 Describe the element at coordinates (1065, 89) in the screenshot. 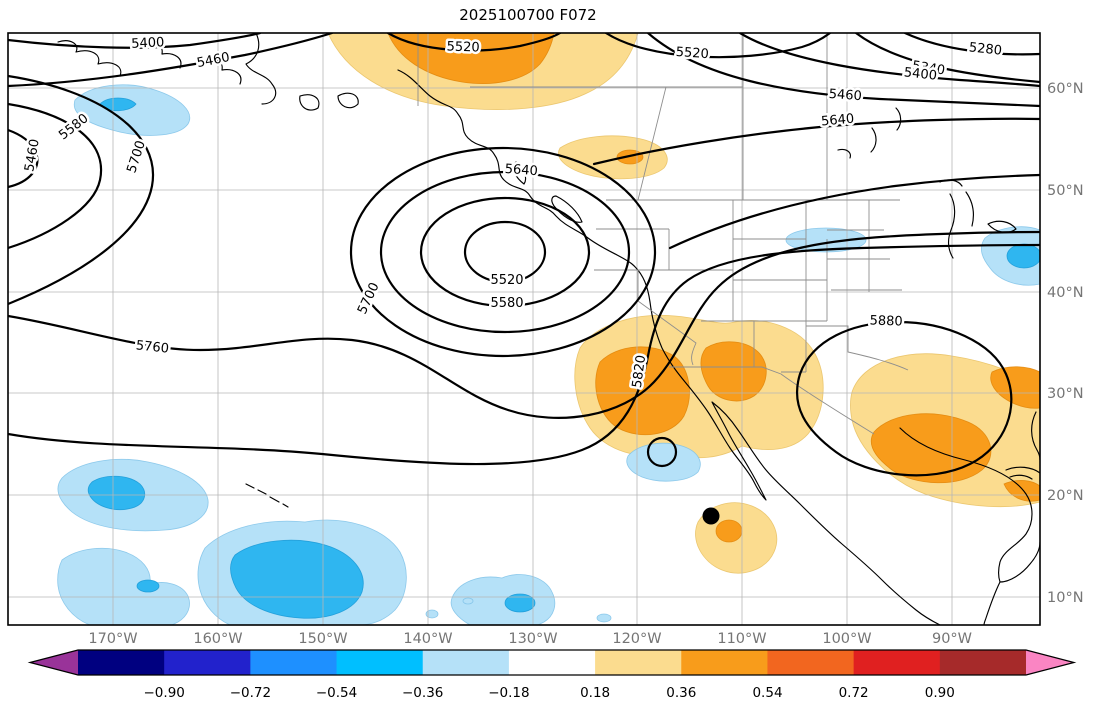

I see `lat-label-60°N: 60°N` at that location.